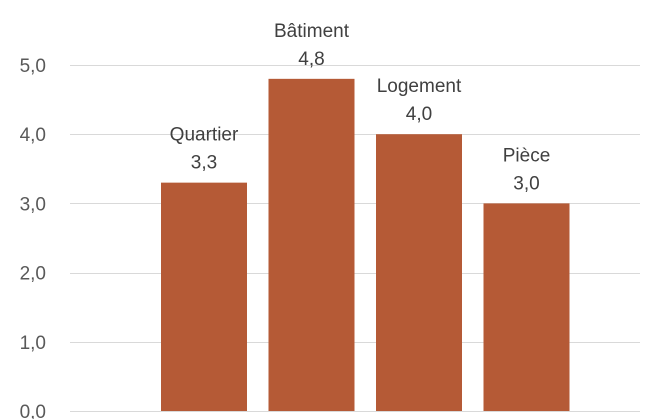 The height and width of the screenshot is (419, 649). I want to click on y-tick-label: 1,0, so click(33, 343).